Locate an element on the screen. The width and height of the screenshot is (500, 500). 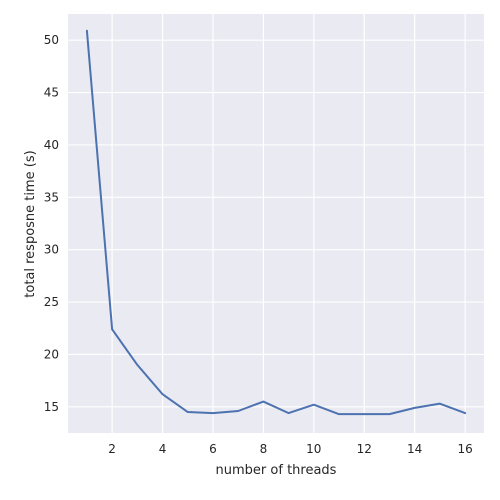
x-tick-label: 6 is located at coordinates (213, 449).